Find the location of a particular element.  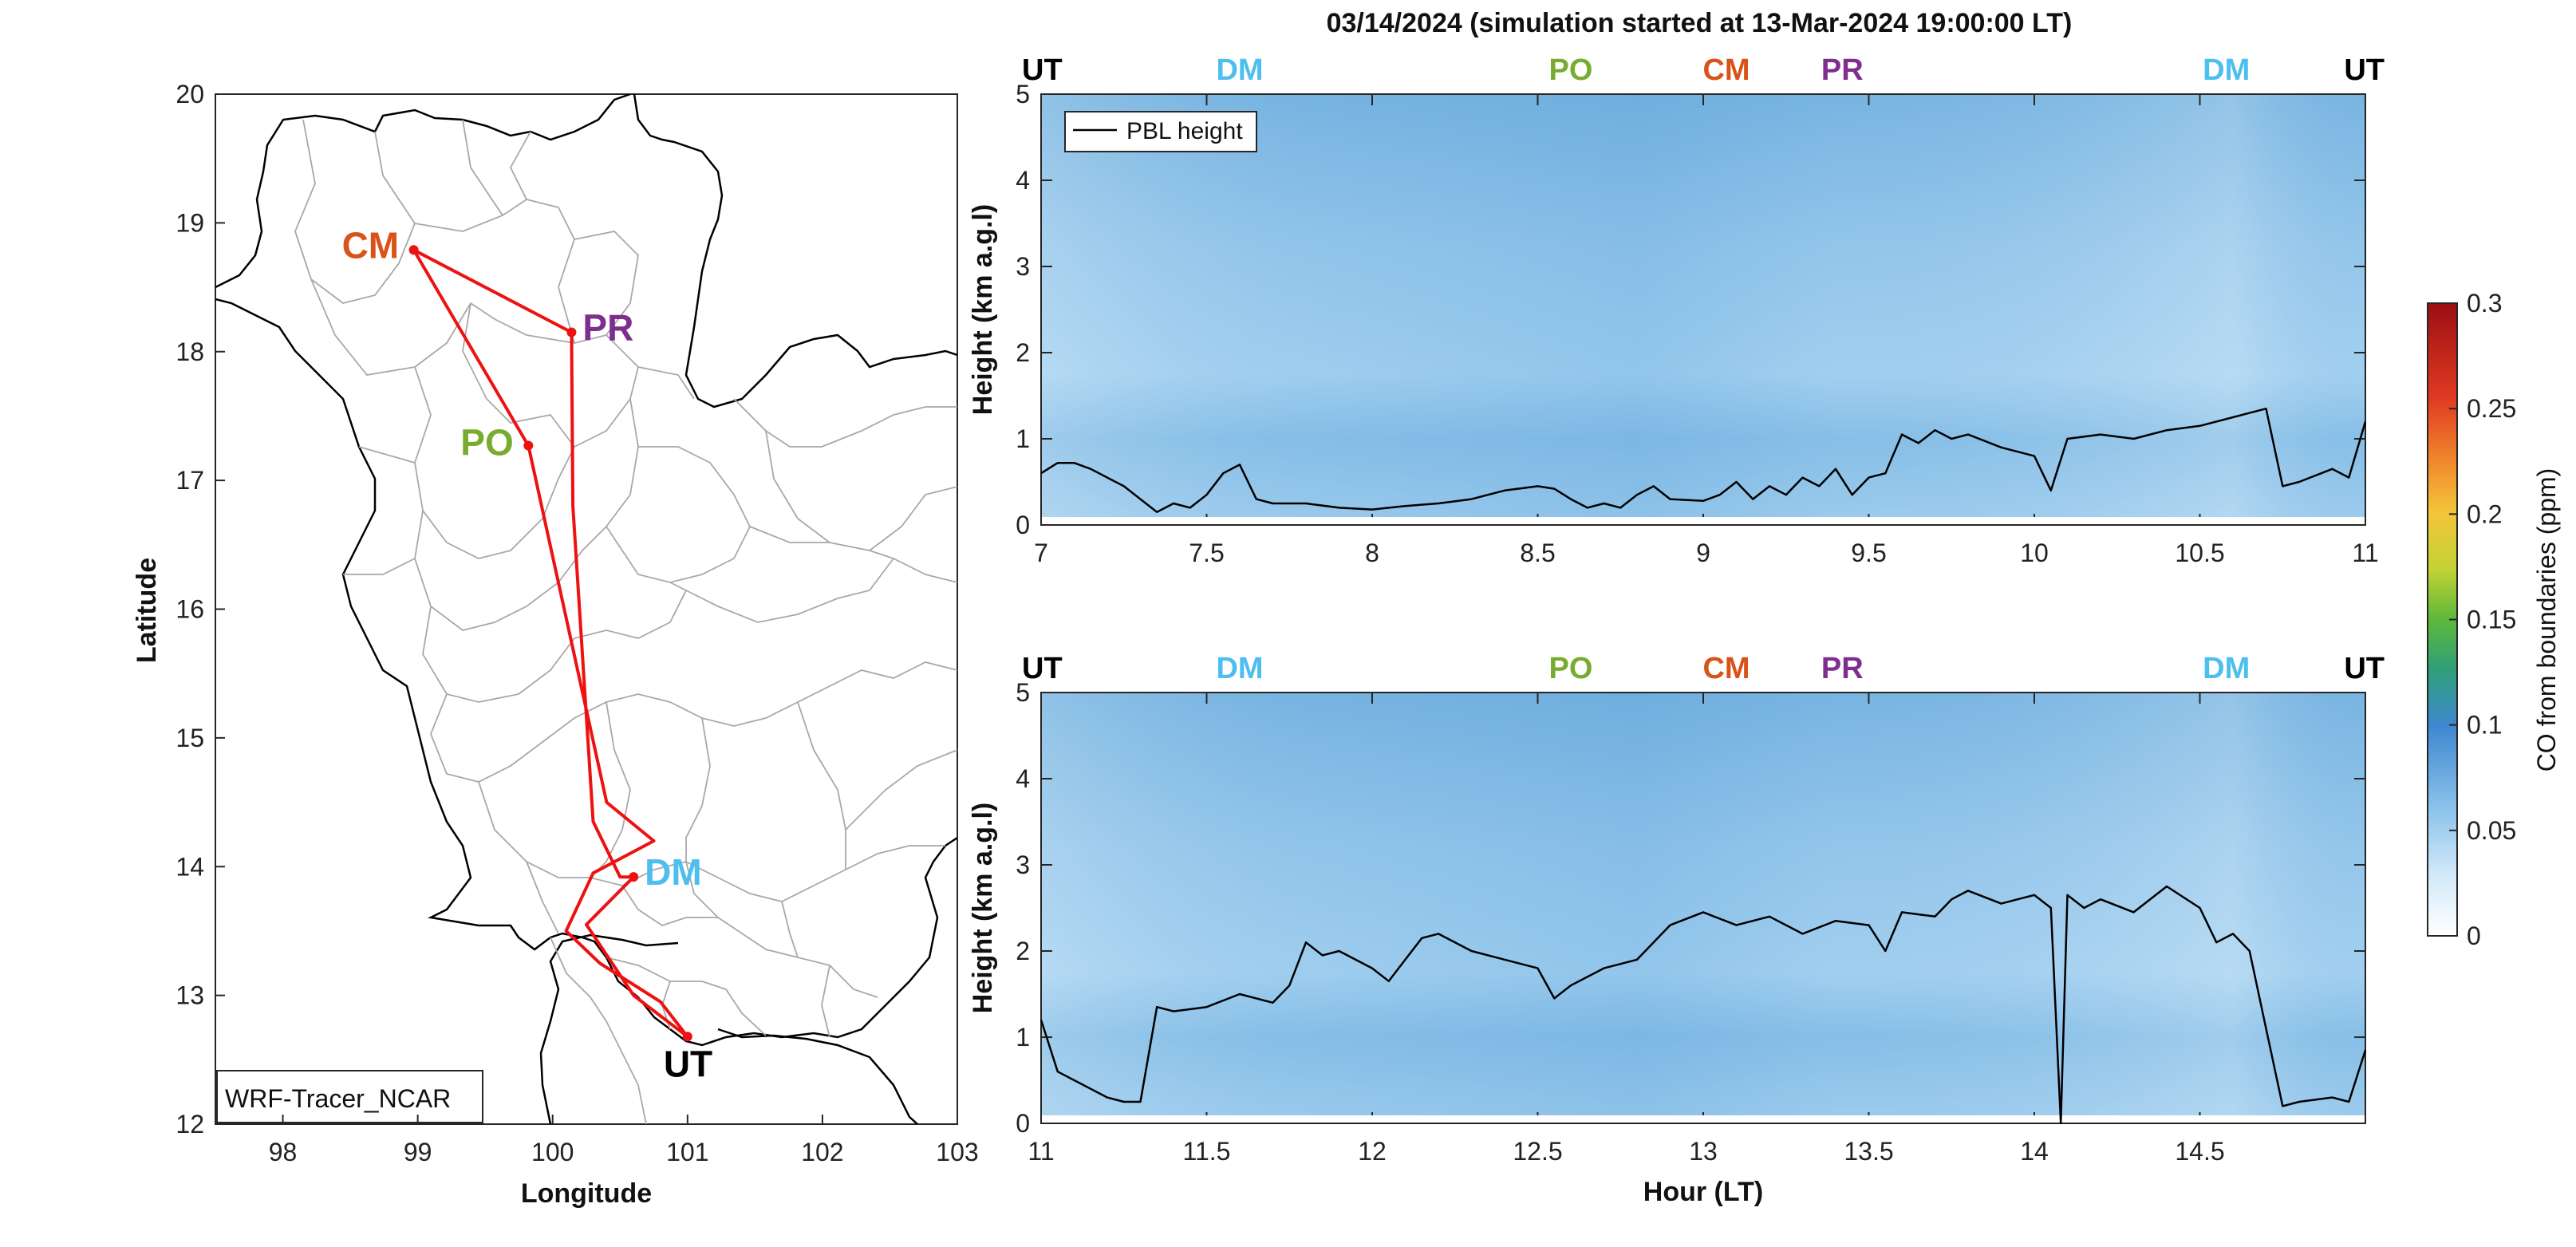

colorbar-tick-label: 0.15 is located at coordinates (2492, 620).